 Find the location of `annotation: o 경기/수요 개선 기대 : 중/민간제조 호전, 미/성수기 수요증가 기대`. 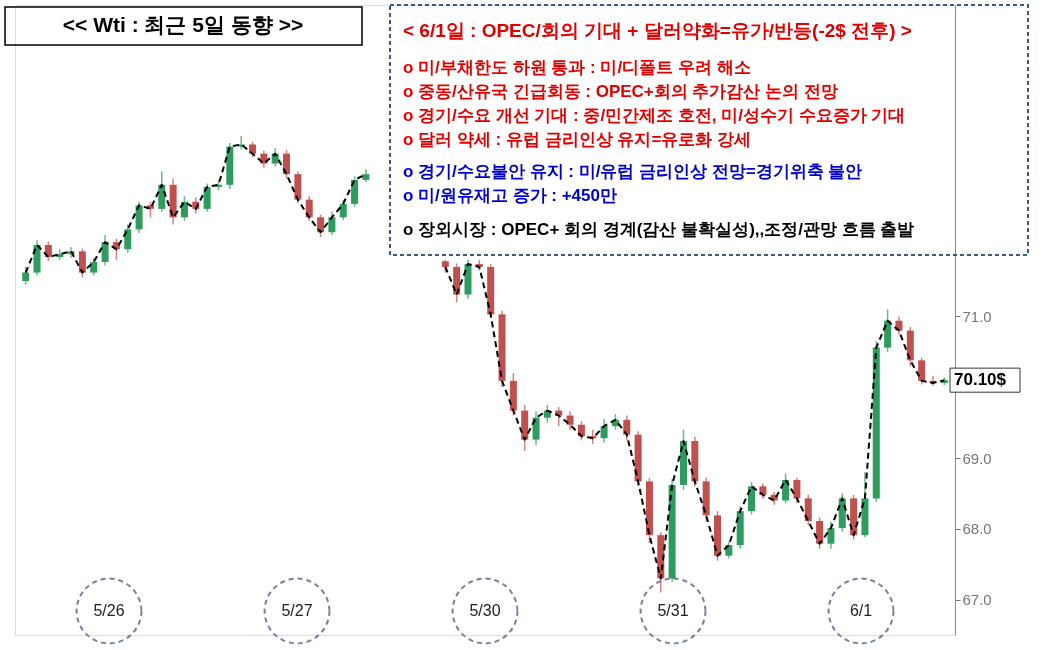

annotation: o 경기/수요 개선 기대 : 중/민간제조 호전, 미/성수기 수요증가 기대 is located at coordinates (654, 115).